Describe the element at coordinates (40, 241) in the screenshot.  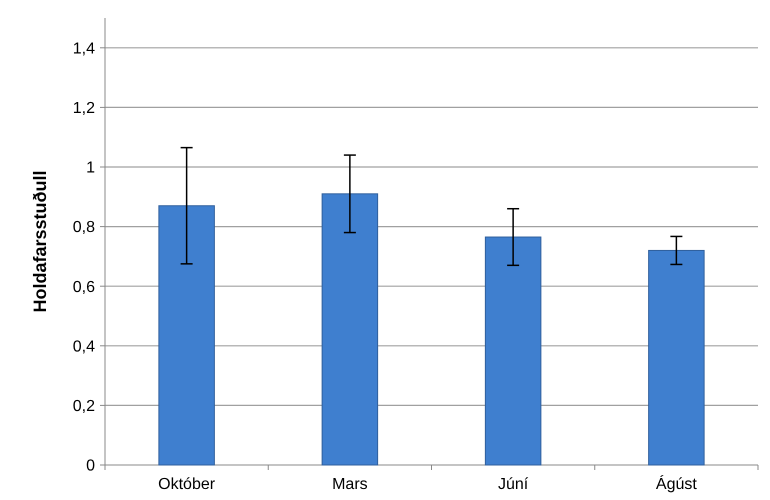
I see `y-axis-title: Holdafarsstuðull` at that location.